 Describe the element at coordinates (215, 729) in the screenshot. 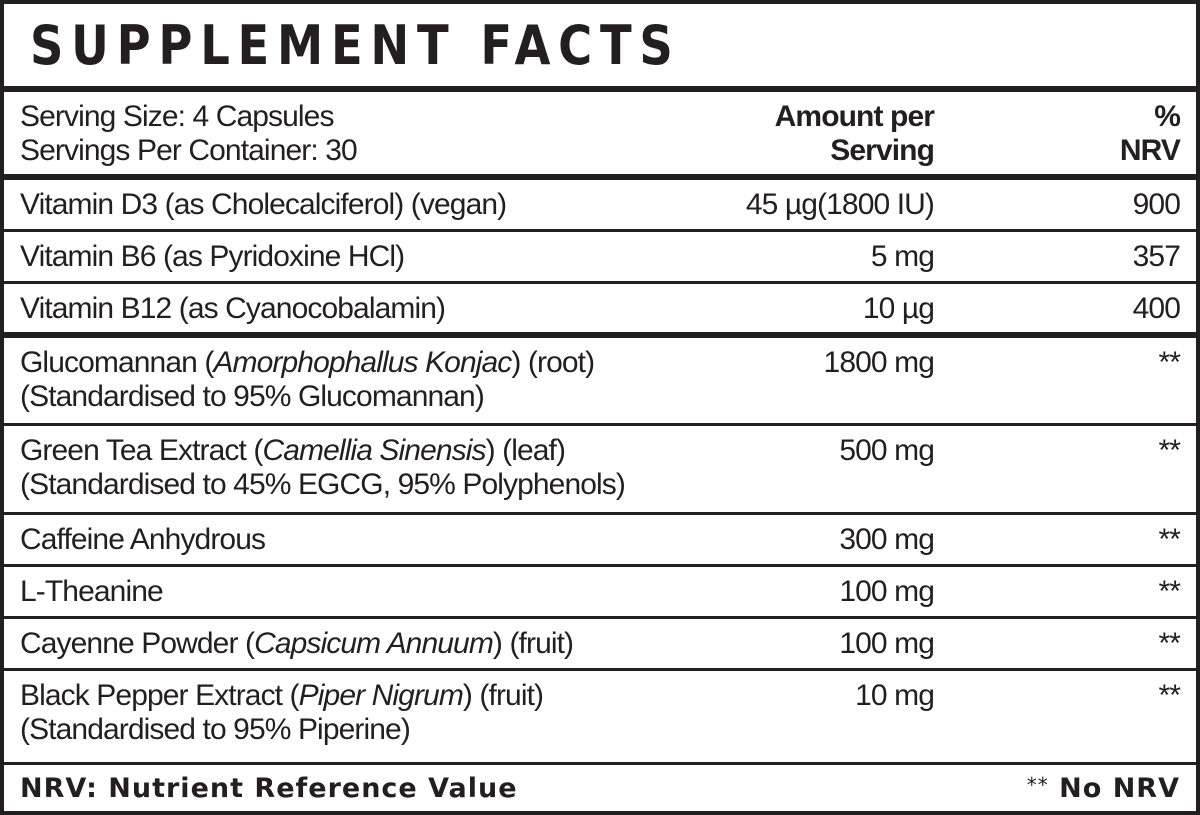

I see `standardisation: (Standardised to 95% Piperine)` at that location.